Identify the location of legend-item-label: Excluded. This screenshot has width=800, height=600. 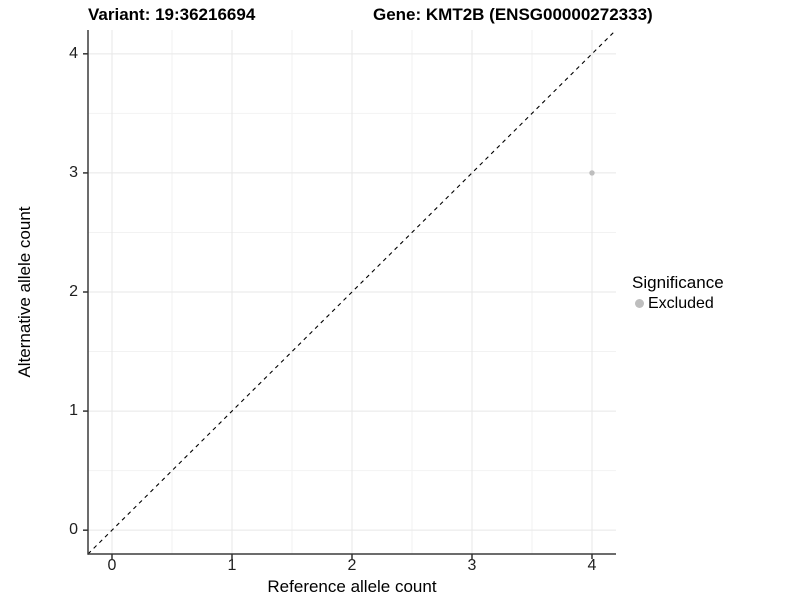
(681, 303).